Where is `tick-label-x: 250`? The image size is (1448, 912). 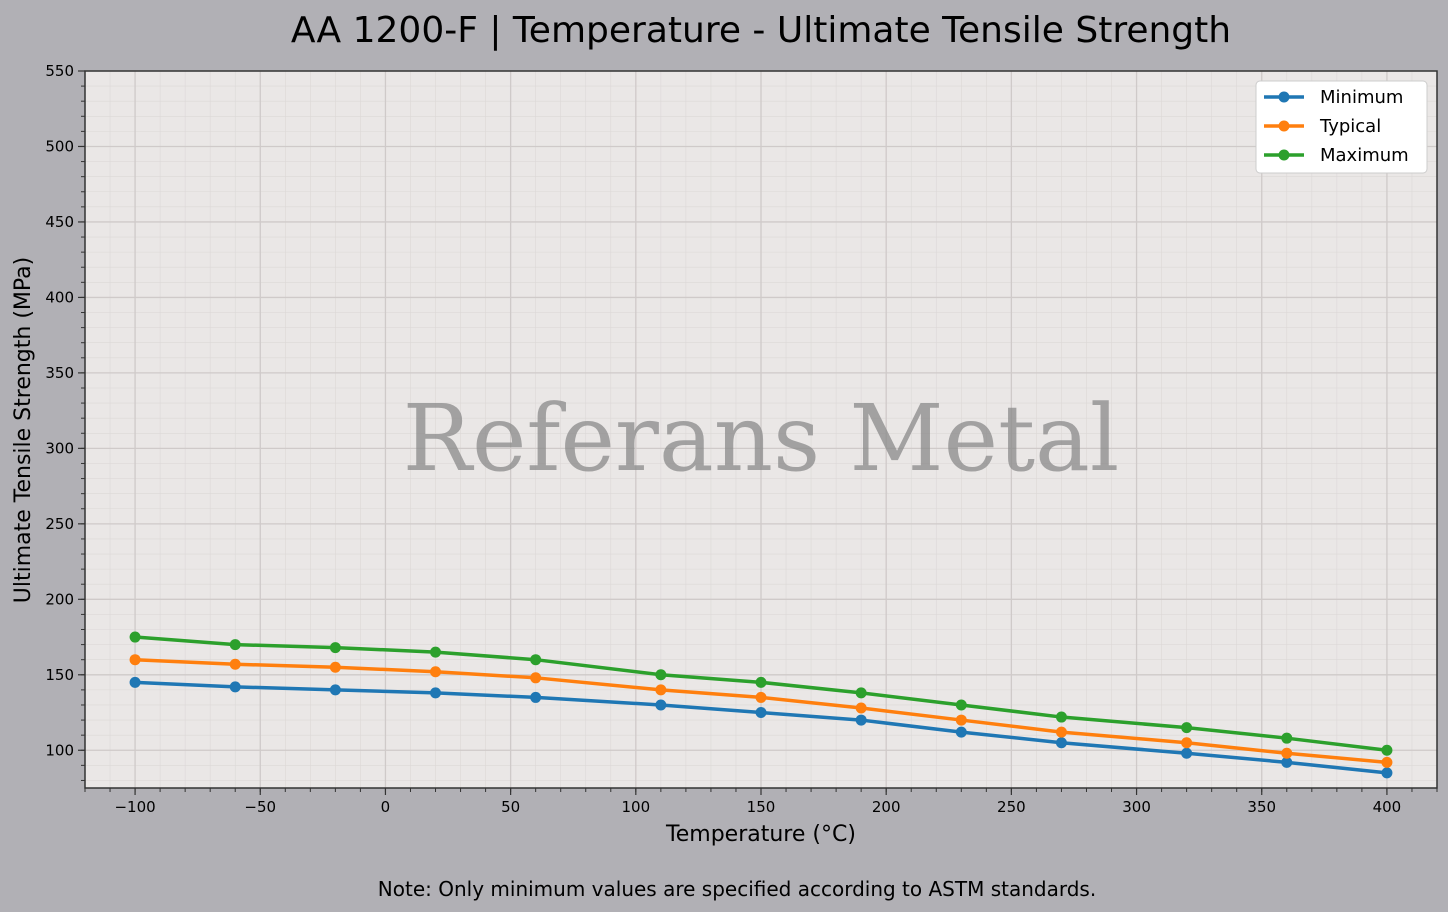 tick-label-x: 250 is located at coordinates (1011, 807).